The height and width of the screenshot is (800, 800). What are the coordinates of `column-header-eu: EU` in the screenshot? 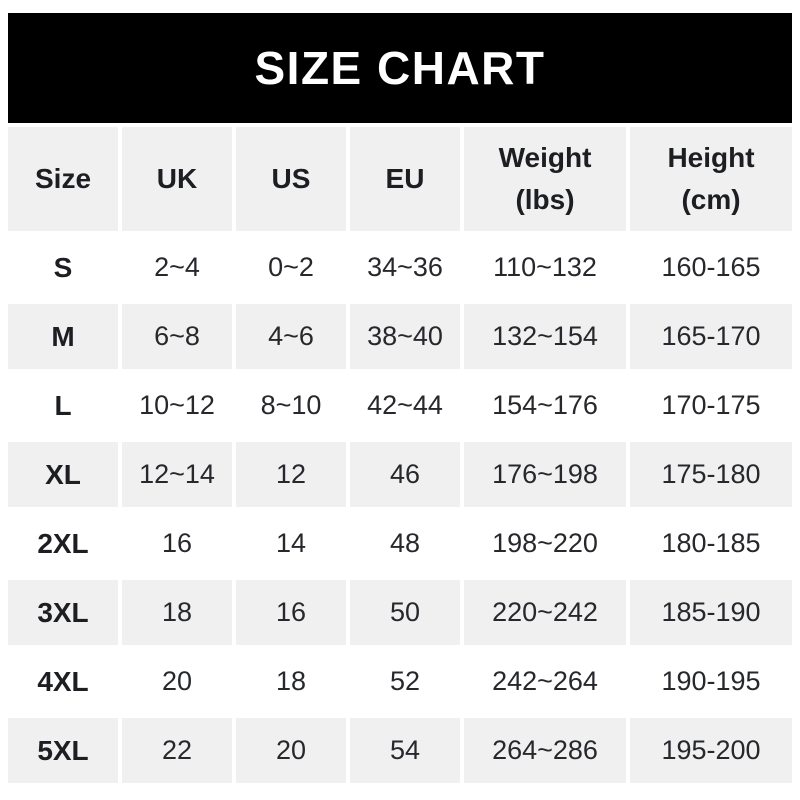 It's located at (405, 179).